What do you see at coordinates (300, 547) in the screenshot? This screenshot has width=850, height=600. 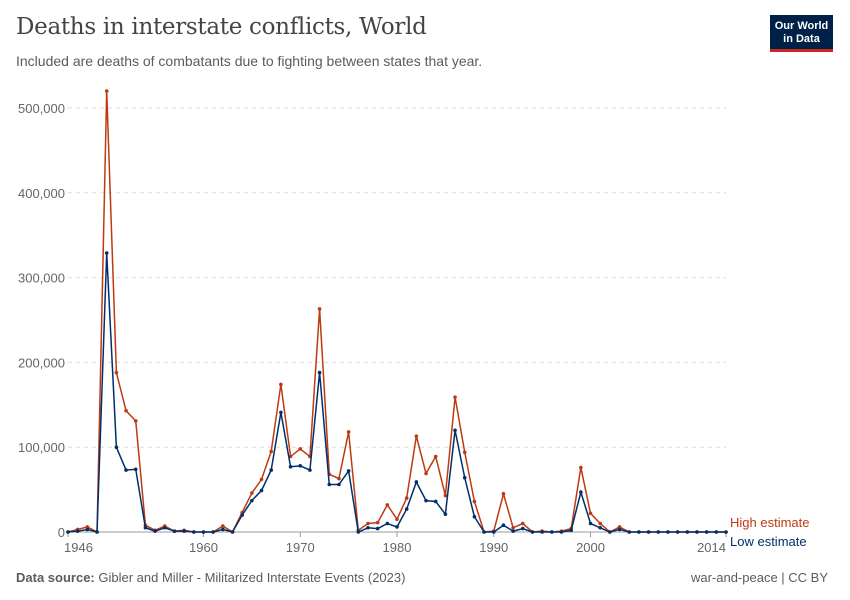 I see `x-tick-label: 1970` at bounding box center [300, 547].